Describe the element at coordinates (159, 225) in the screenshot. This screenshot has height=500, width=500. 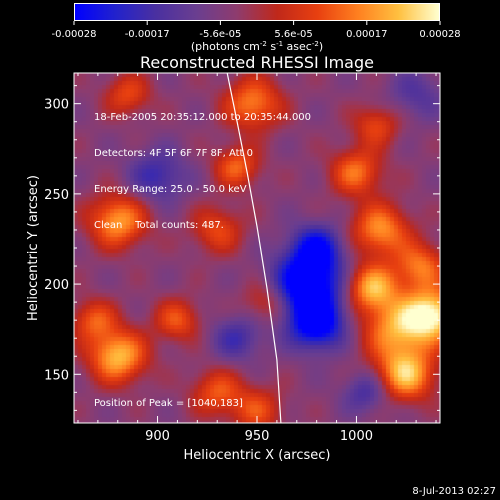
I see `annotation-clean-counts: Clean Total counts: 487.` at that location.